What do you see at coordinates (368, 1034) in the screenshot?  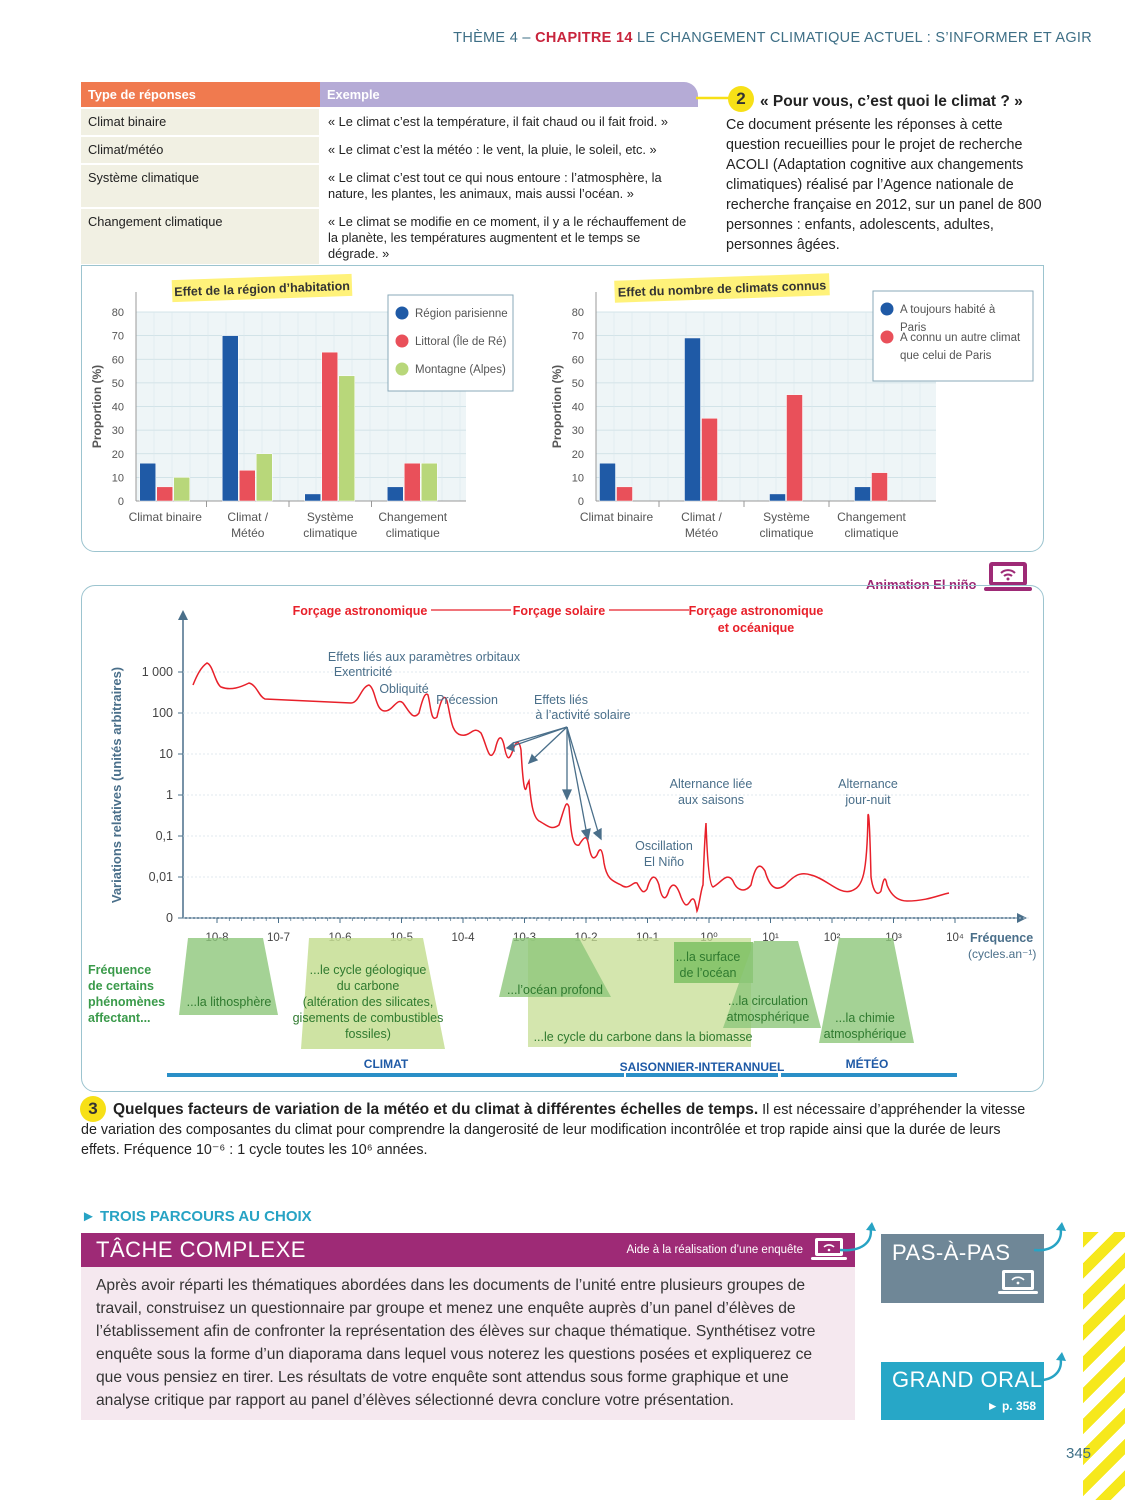 I see `svg-text: fossiles)` at bounding box center [368, 1034].